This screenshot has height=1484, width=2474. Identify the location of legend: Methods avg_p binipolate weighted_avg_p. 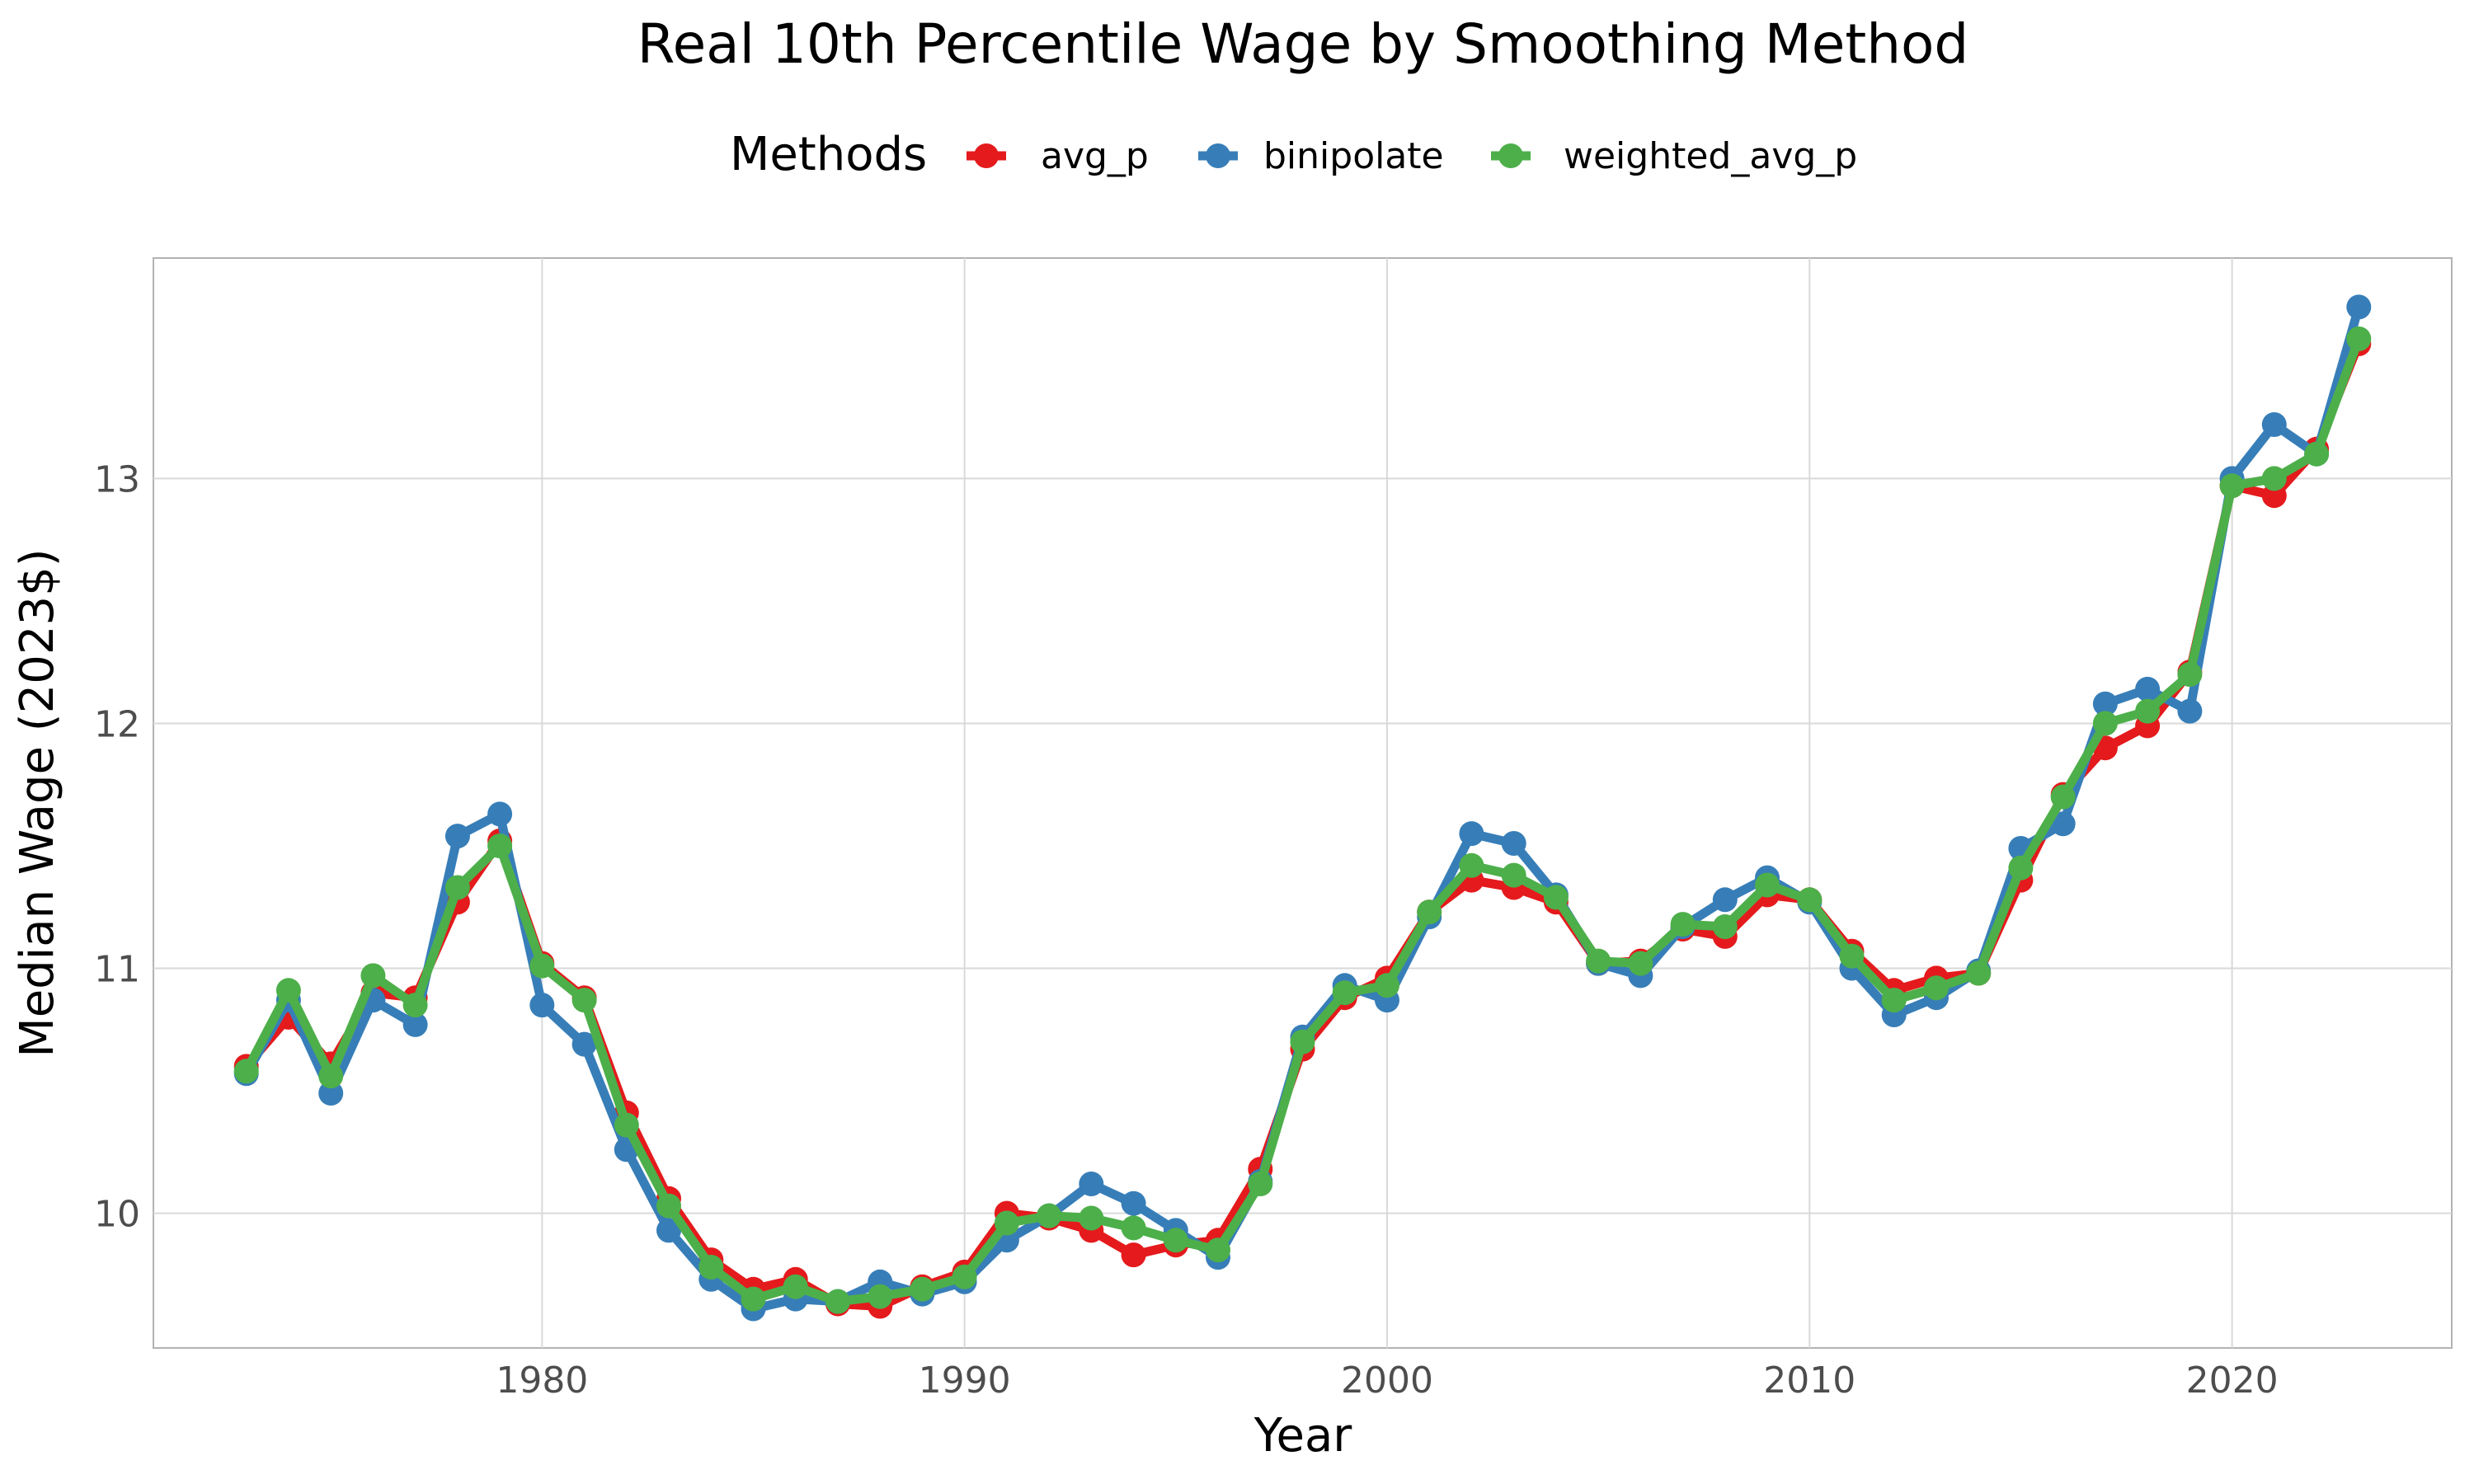
(1293, 154).